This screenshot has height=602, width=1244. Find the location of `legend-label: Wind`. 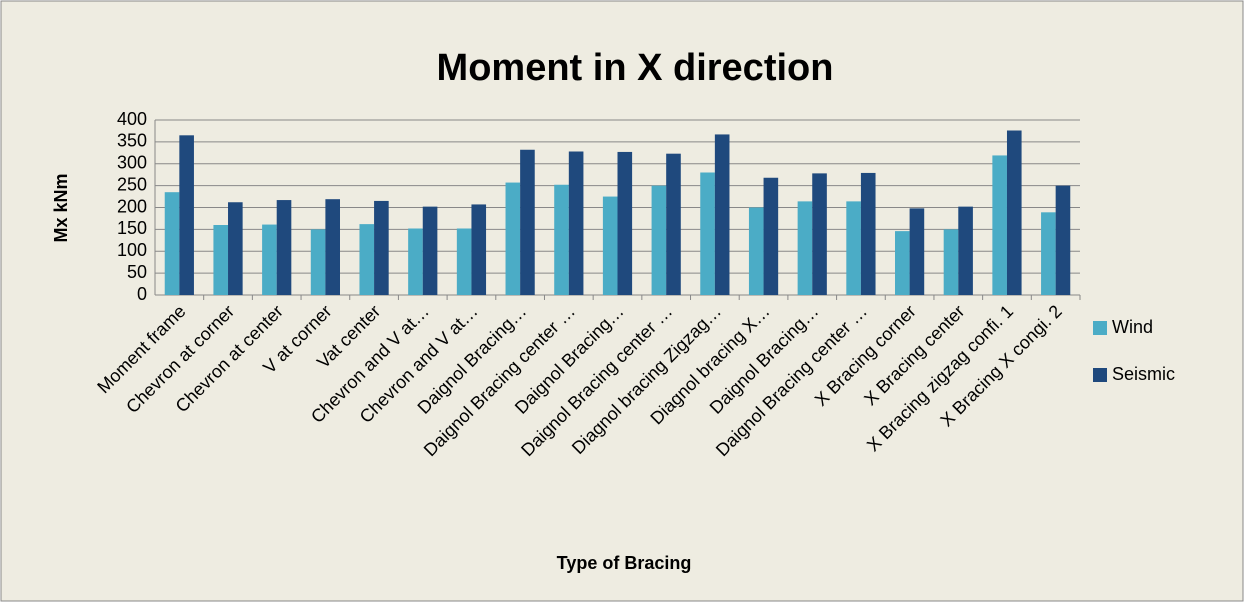

legend-label: Wind is located at coordinates (1132, 327).